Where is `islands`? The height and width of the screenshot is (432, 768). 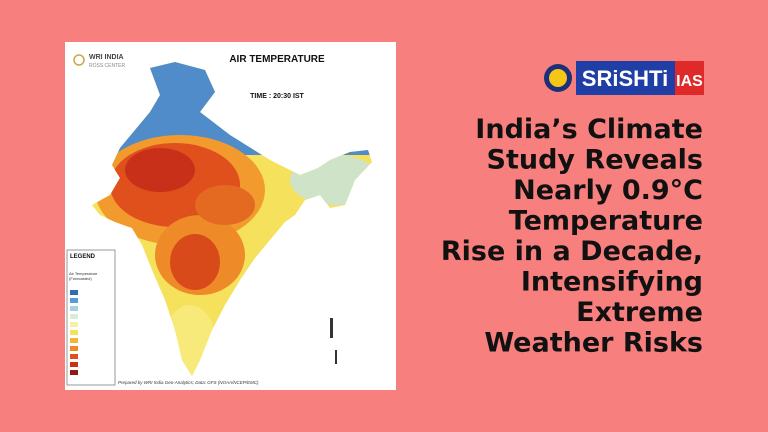 islands is located at coordinates (333, 341).